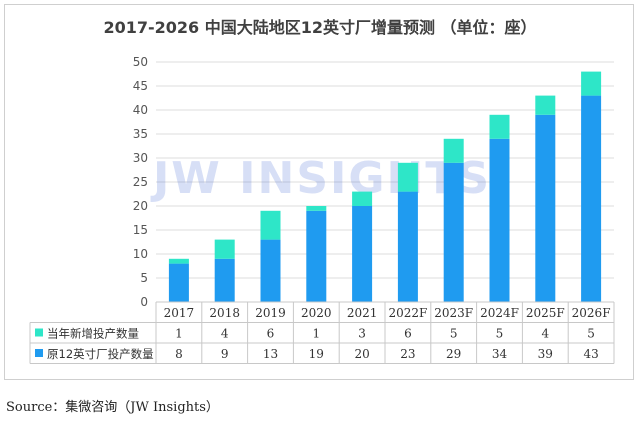  What do you see at coordinates (140, 254) in the screenshot?
I see `y-tick-label: 10` at bounding box center [140, 254].